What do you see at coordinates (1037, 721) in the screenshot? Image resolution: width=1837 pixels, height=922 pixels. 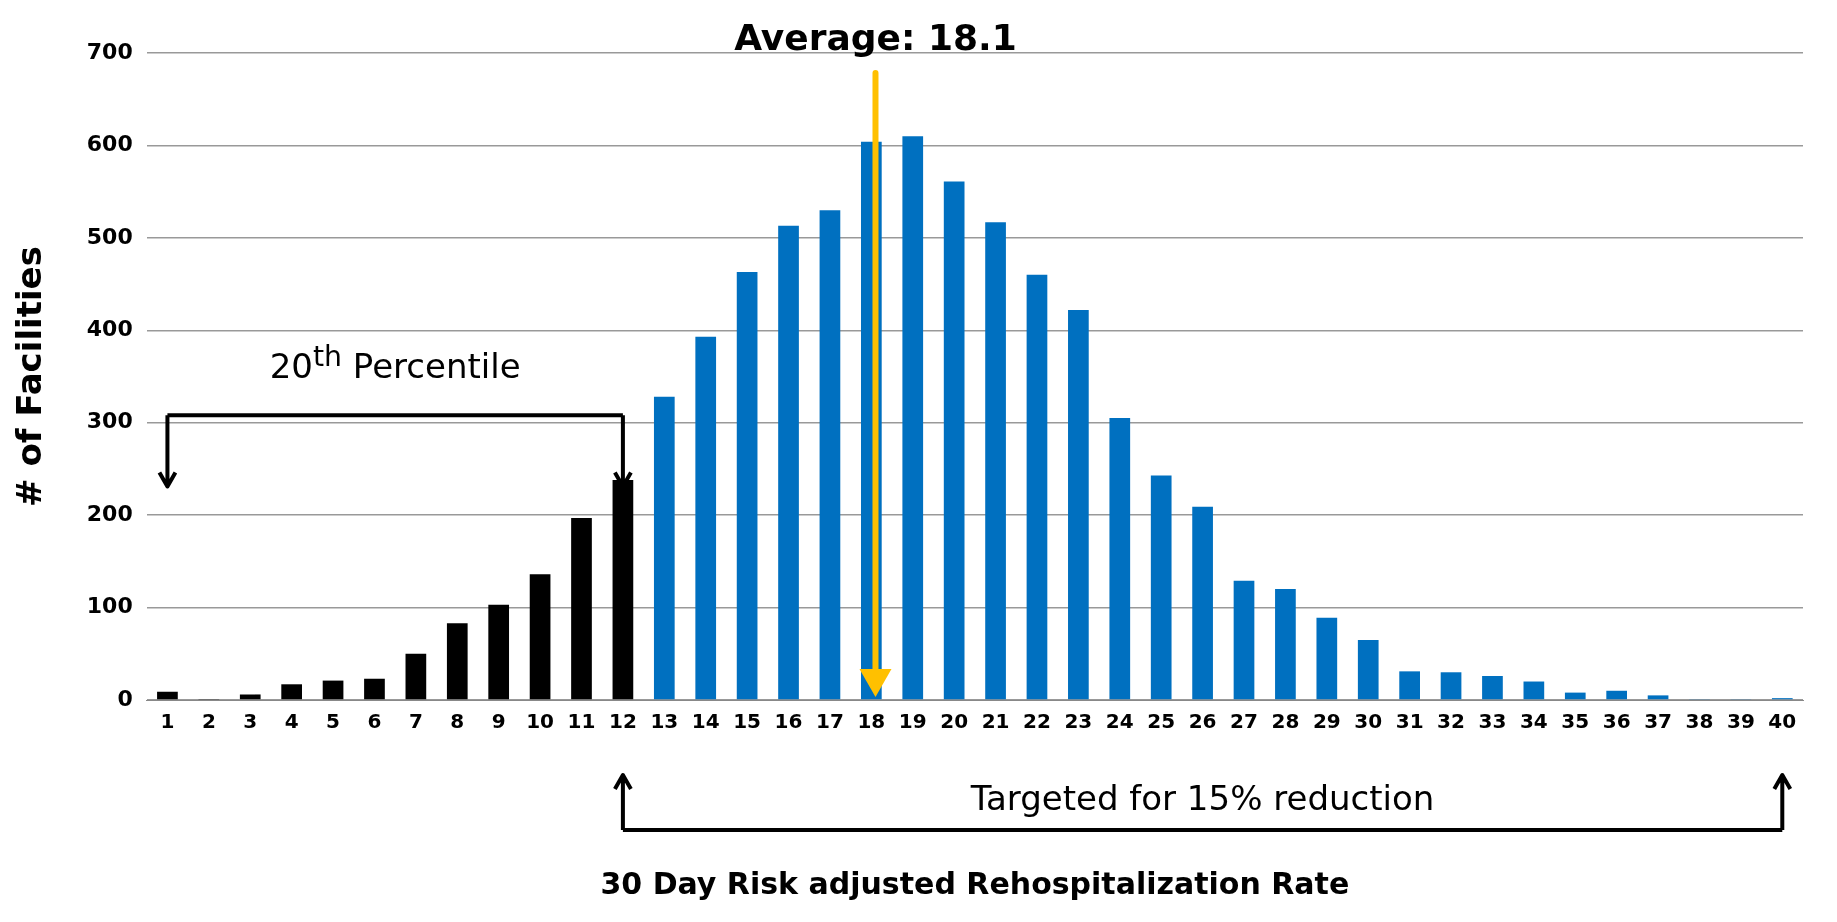 I see `x-tick-label: 22` at bounding box center [1037, 721].